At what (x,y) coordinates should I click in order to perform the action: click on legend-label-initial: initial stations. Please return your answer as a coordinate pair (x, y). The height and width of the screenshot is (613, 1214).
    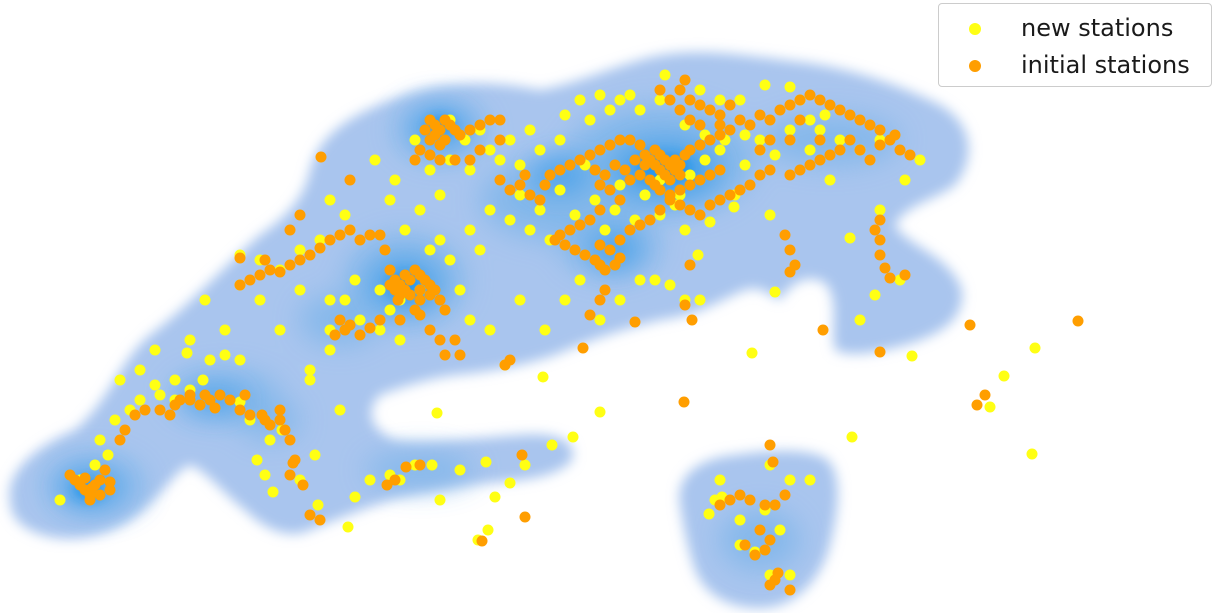
    Looking at the image, I should click on (1105, 65).